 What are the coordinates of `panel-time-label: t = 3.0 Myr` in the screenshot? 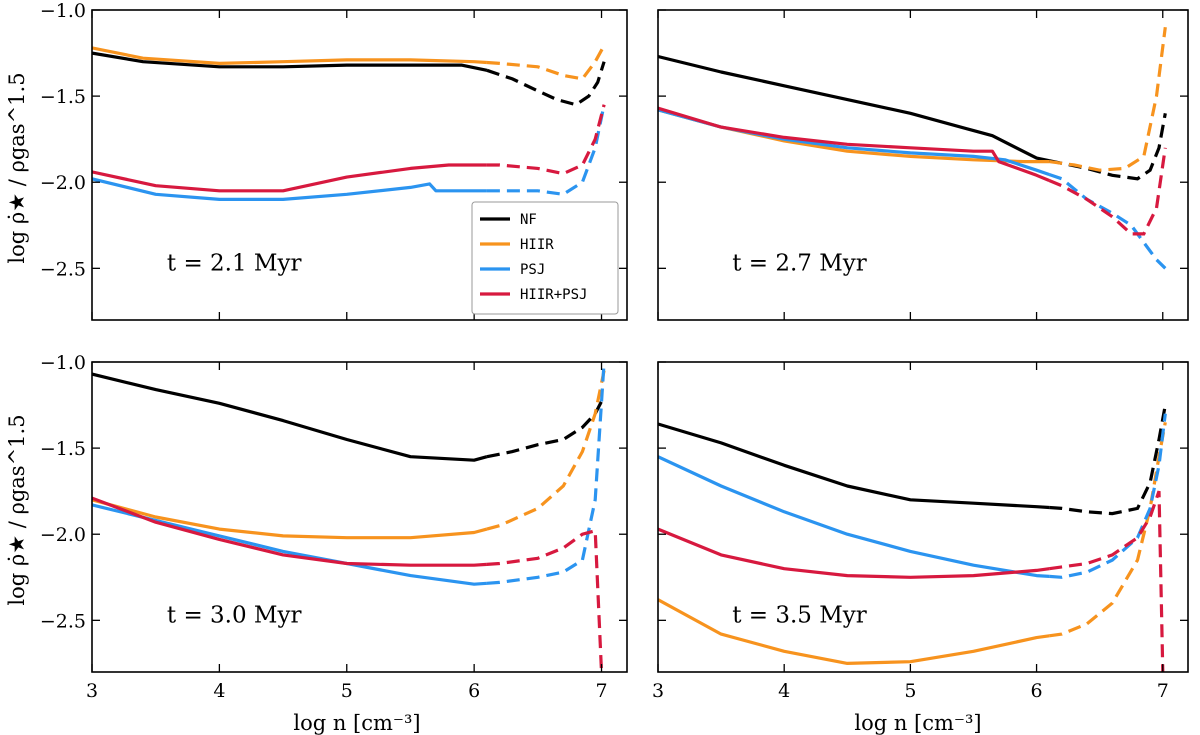 It's located at (234, 615).